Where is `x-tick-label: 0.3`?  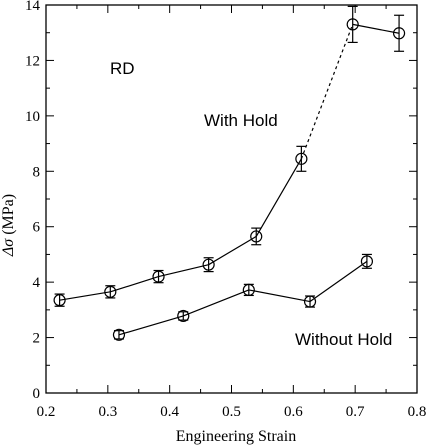
x-tick-label: 0.3 is located at coordinates (107, 412).